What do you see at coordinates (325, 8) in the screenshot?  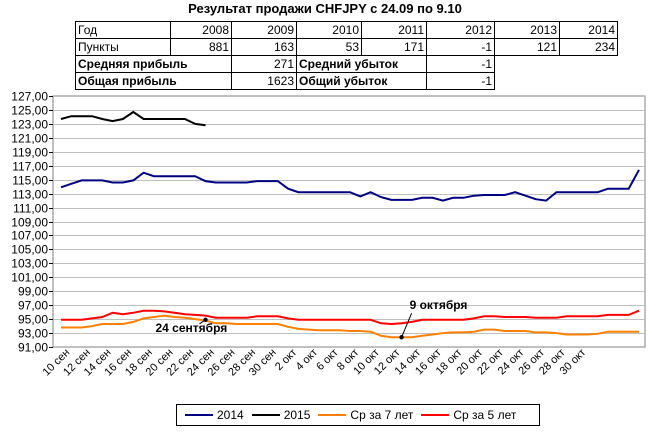 I see `chart-title: Результат продажи CHFJPY с 24.09 по 9.10` at bounding box center [325, 8].